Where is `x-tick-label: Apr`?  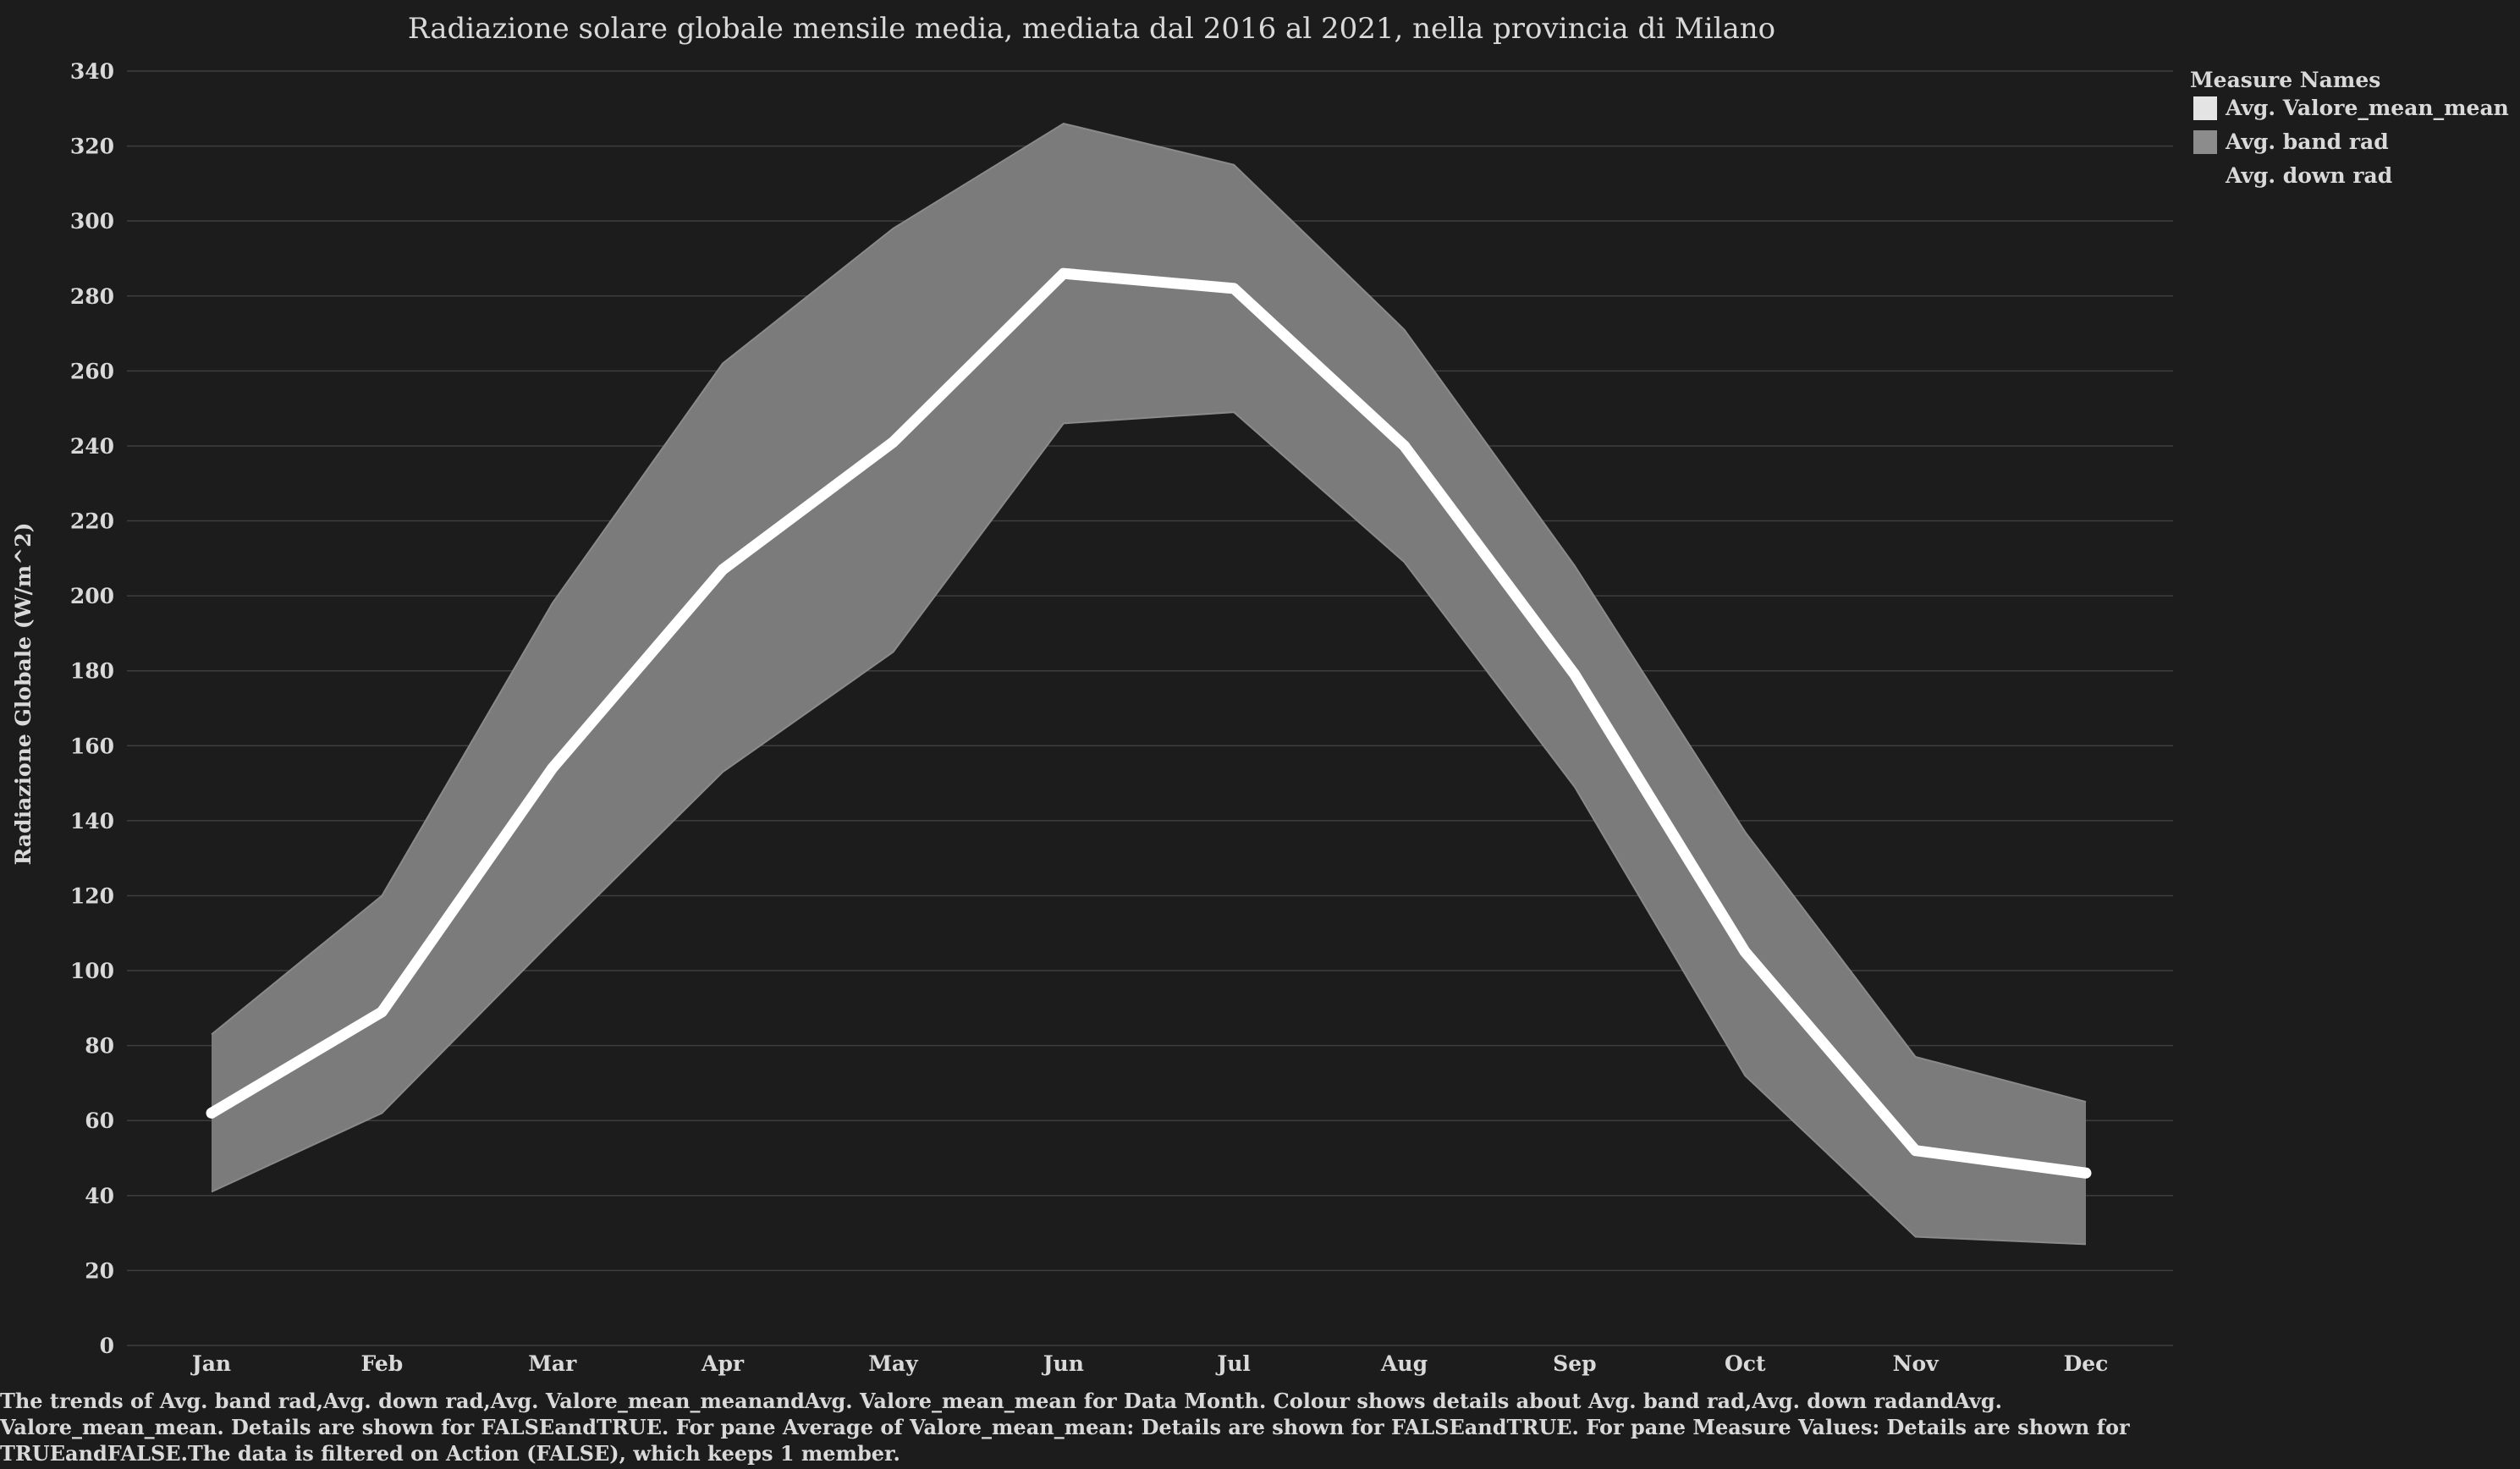
x-tick-label: Apr is located at coordinates (723, 1364).